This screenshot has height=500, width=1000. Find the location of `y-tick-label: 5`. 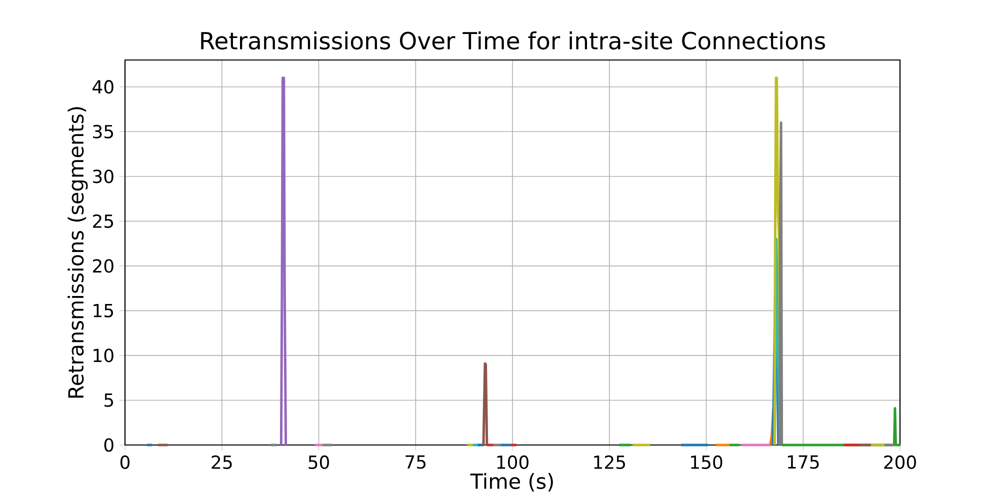

y-tick-label: 5 is located at coordinates (109, 400).